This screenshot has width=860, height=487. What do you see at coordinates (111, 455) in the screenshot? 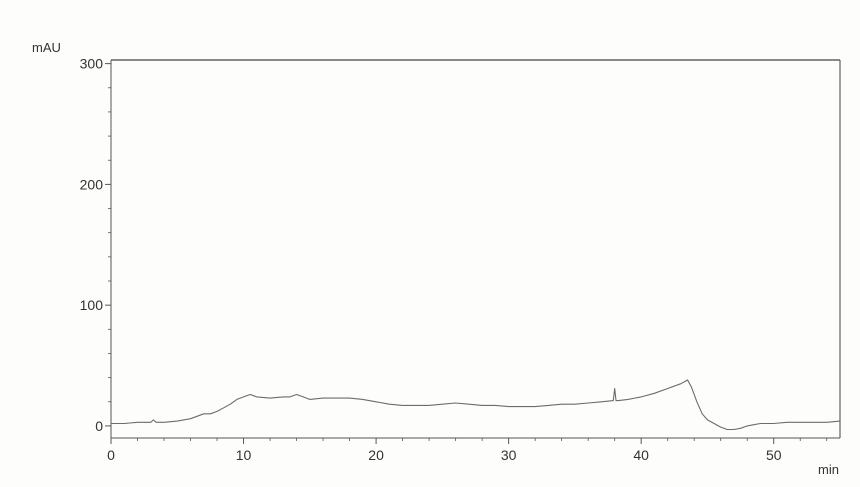
I see `x-tick-label: 0` at bounding box center [111, 455].